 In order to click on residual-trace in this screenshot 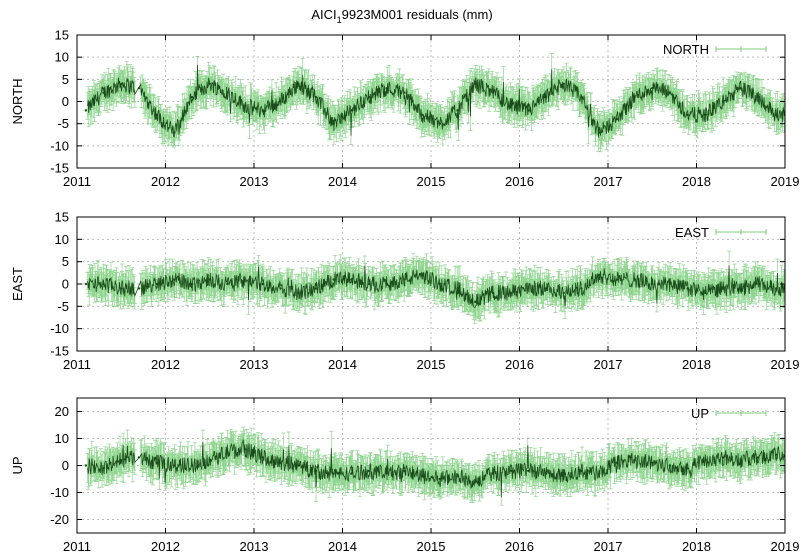, I will do `click(436, 286)`.